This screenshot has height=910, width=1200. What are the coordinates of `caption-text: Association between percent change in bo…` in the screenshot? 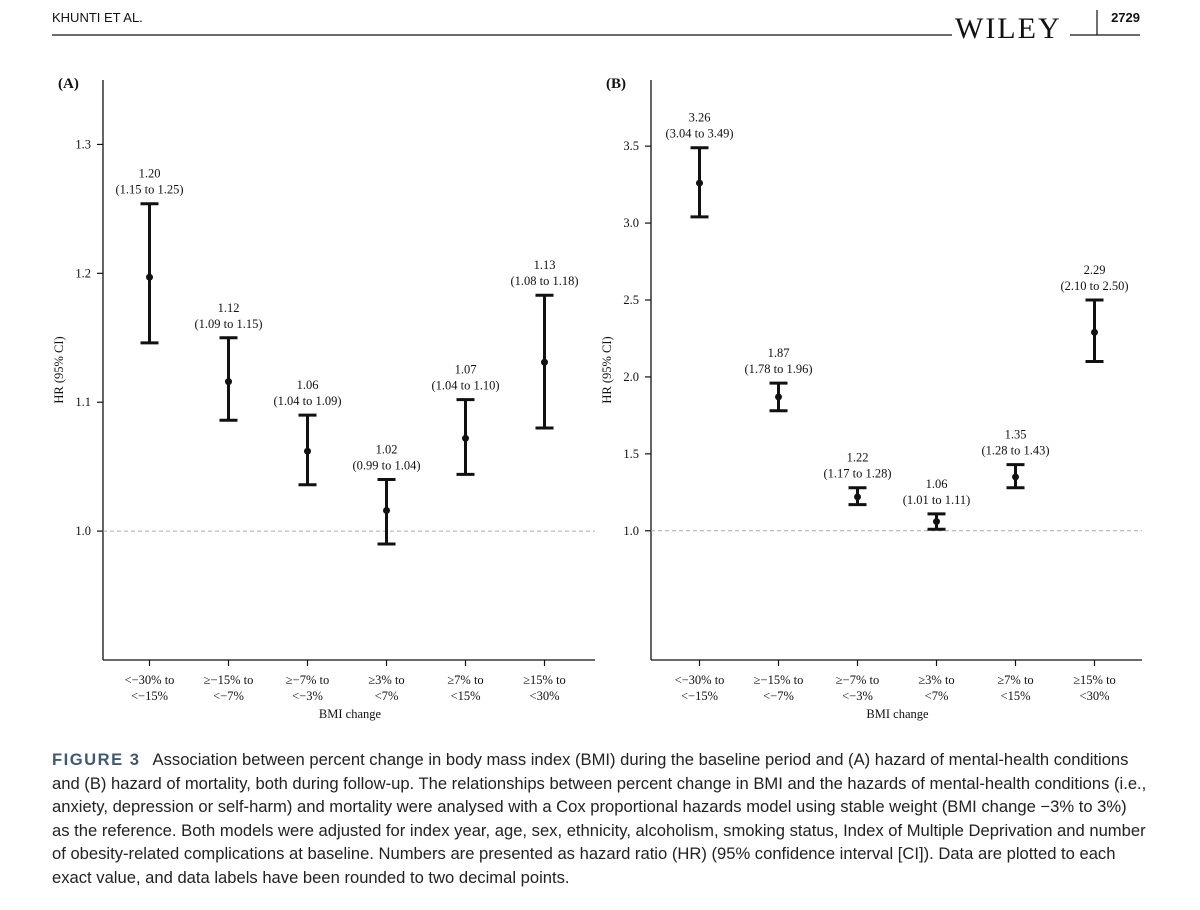 It's located at (599, 818).